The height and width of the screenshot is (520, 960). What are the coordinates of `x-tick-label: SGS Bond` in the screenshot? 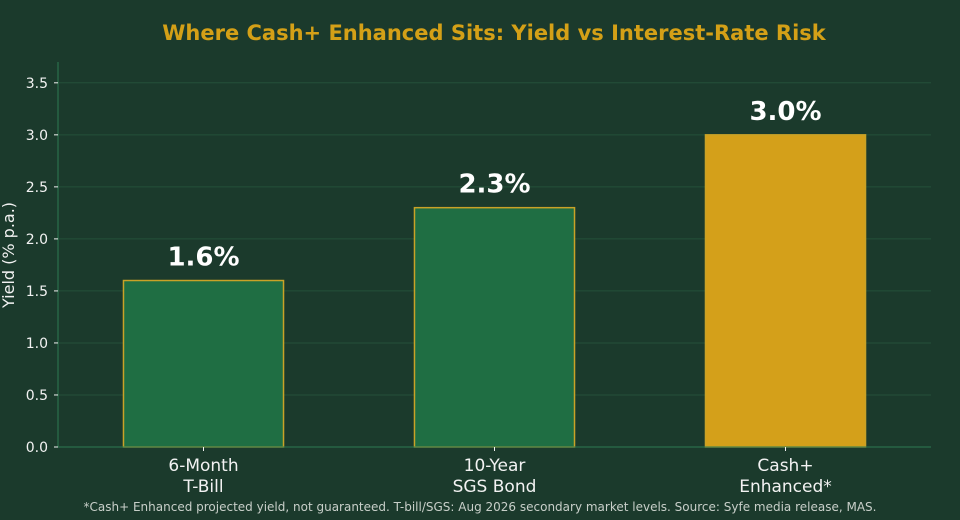 It's located at (495, 487).